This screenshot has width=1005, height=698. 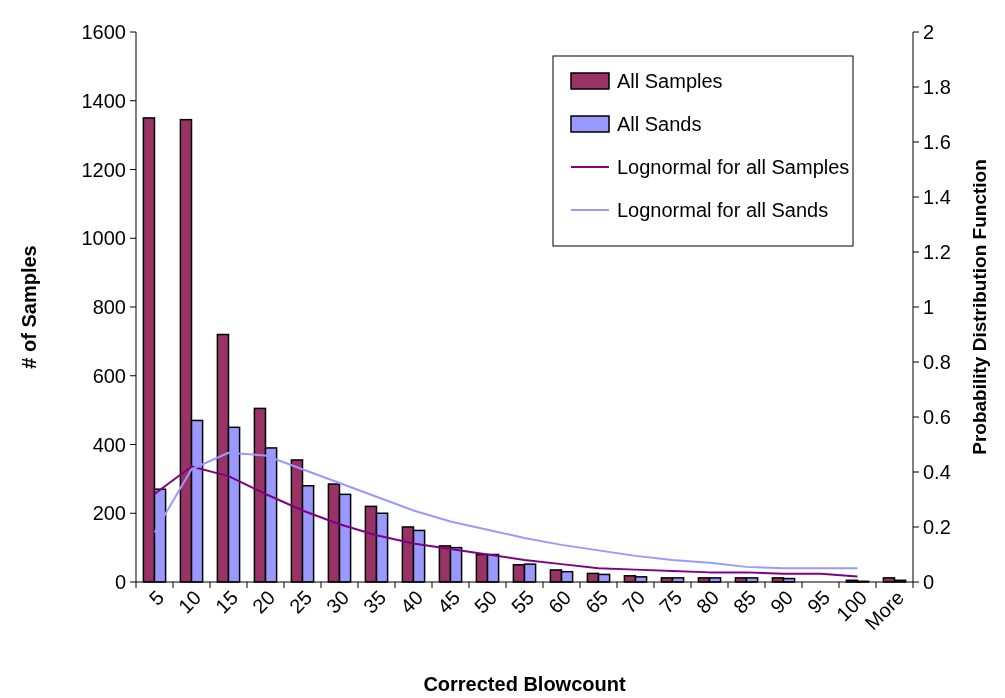 I want to click on y2-tick-label: 1.8, so click(x=937, y=87).